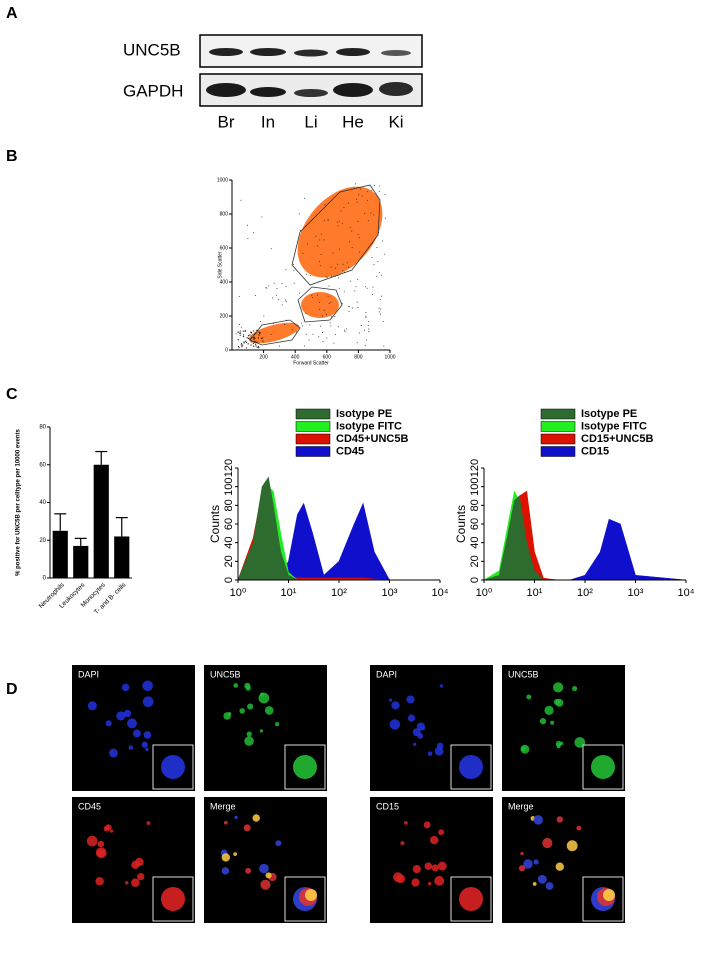  What do you see at coordinates (152, 49) in the screenshot?
I see `blot-row-label: UNC5B` at bounding box center [152, 49].